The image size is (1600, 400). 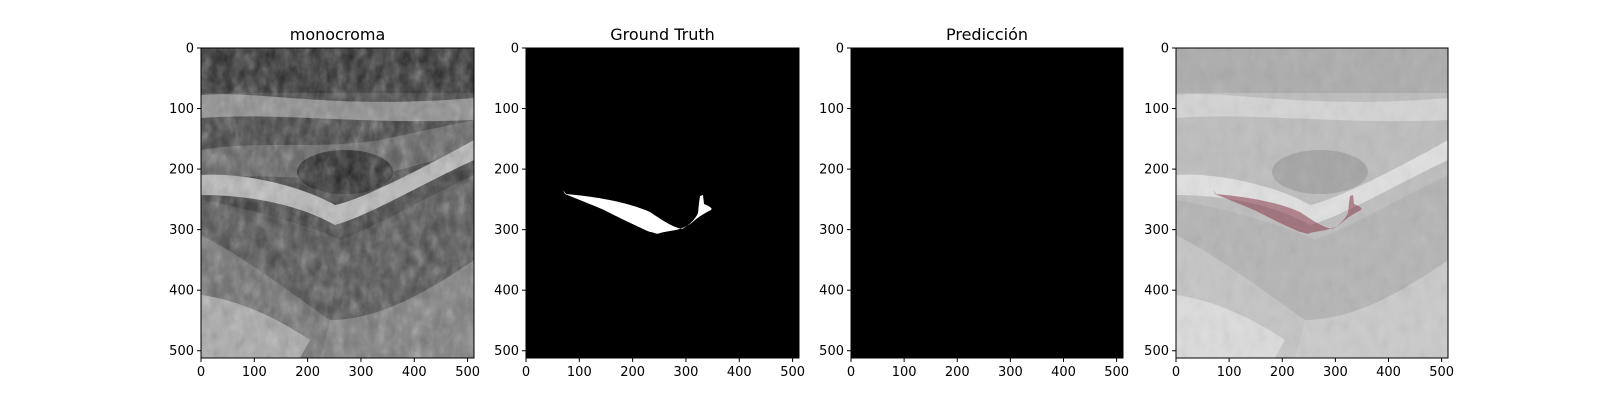 What do you see at coordinates (987, 34) in the screenshot?
I see `panel-title: Predicción` at bounding box center [987, 34].